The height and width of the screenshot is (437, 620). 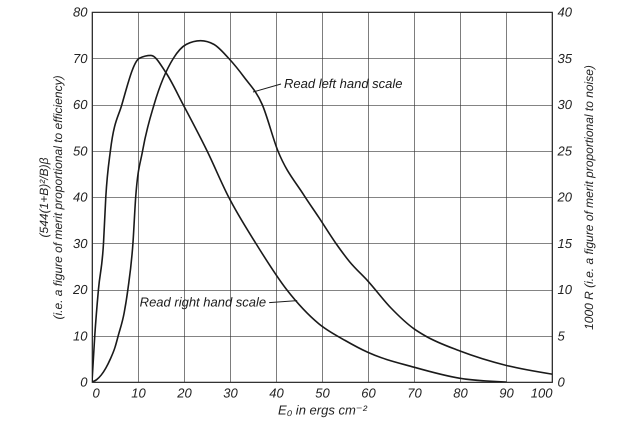 I want to click on y-tick-label: 20, so click(x=80, y=289).